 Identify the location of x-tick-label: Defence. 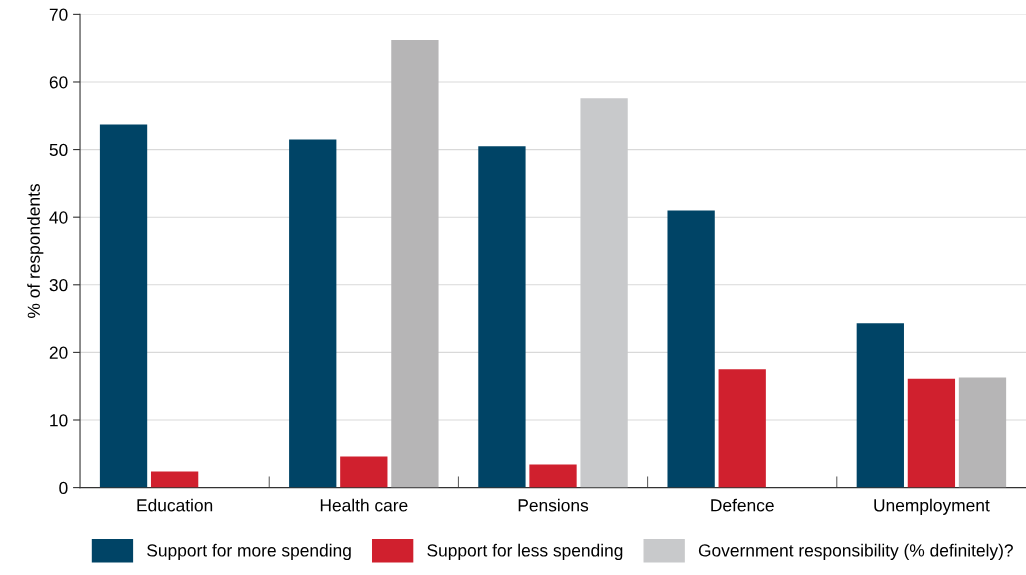
(742, 505).